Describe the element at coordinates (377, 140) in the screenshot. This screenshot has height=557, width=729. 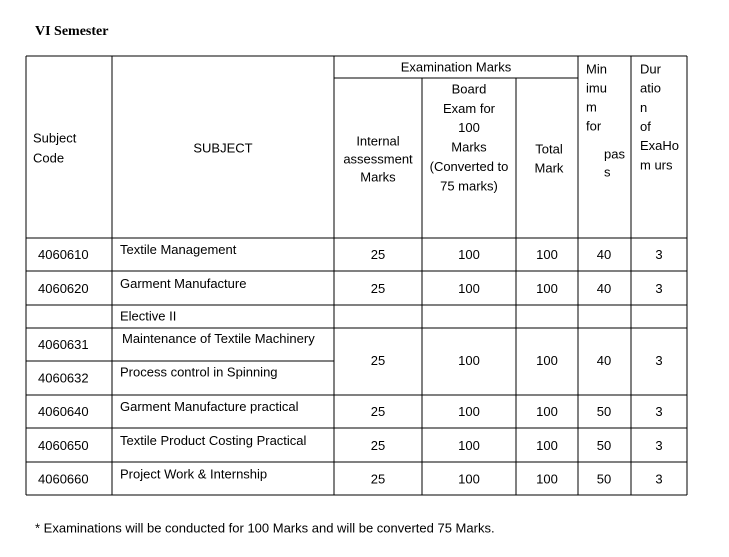
I see `header-internal: Internal` at that location.